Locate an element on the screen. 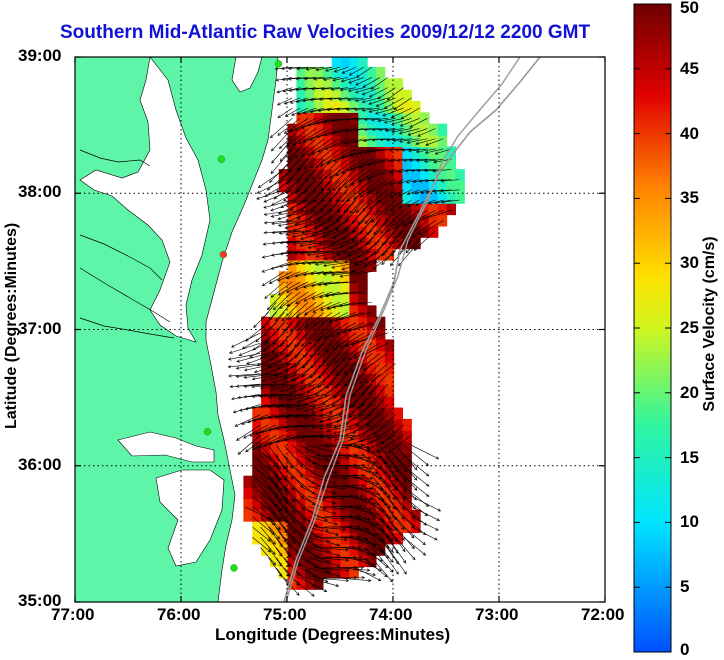 The image size is (724, 660). radar-station-marker is located at coordinates (223, 254).